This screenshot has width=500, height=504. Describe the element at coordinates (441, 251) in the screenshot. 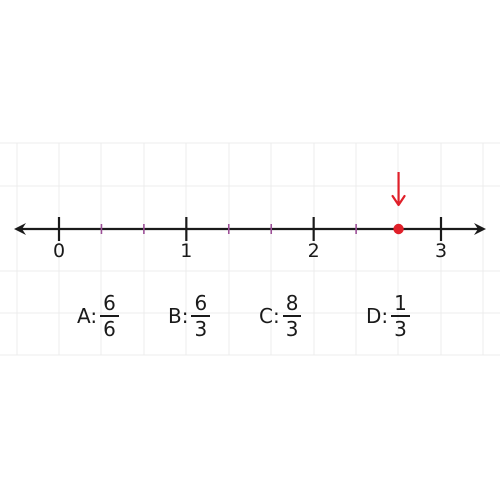

I see `tick-label-3: 3` at that location.